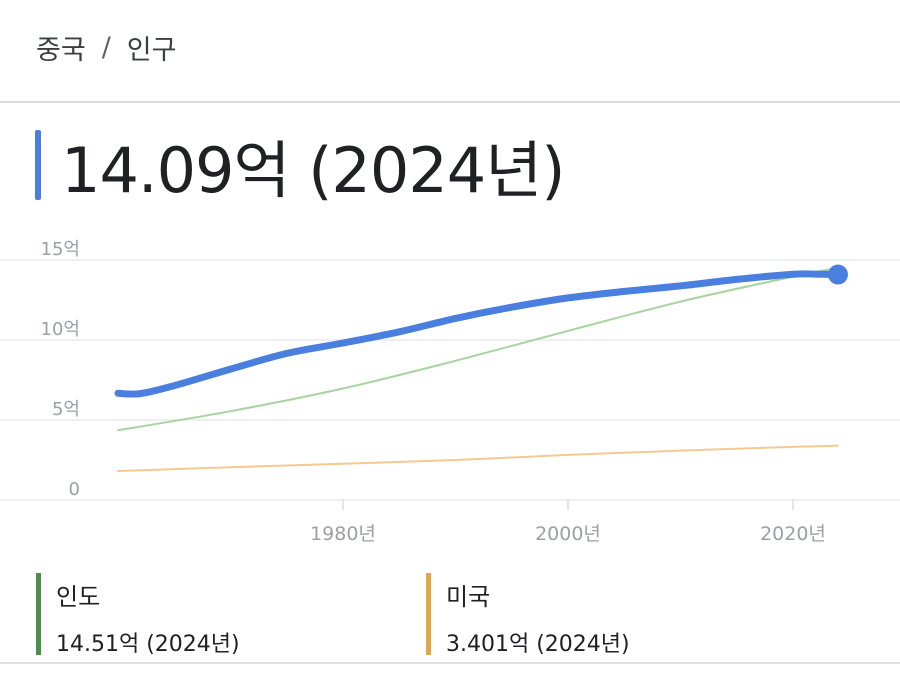  Describe the element at coordinates (528, 615) in the screenshot. I see `legend-item-usa: 미국 3.401억 (2024년)` at that location.